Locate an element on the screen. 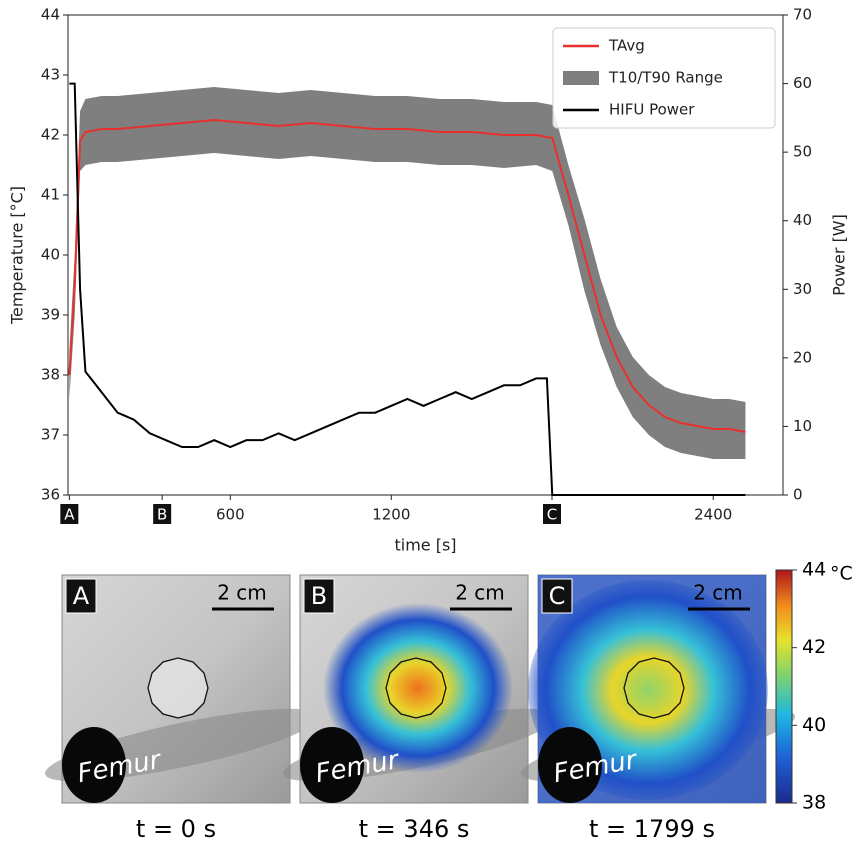 This screenshot has height=847, width=856. y-tick-label: 41 is located at coordinates (50, 195).